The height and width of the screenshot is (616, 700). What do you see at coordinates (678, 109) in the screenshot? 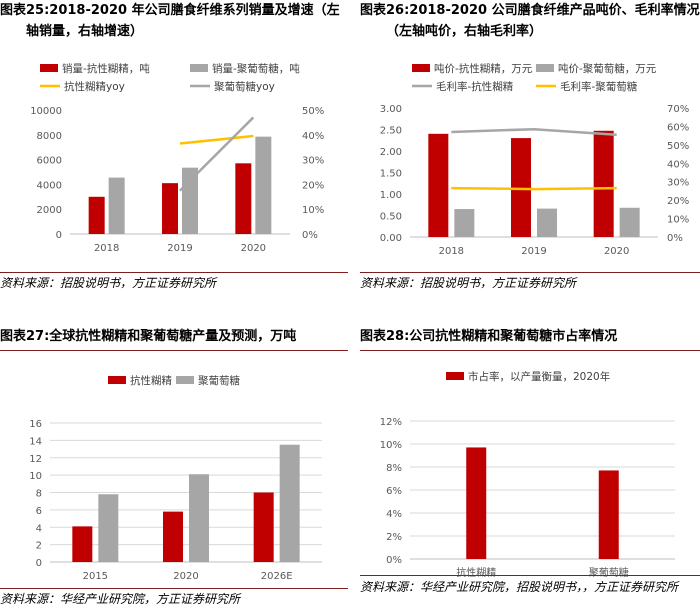
I see `y-tick-label-right: 70%` at bounding box center [678, 109].